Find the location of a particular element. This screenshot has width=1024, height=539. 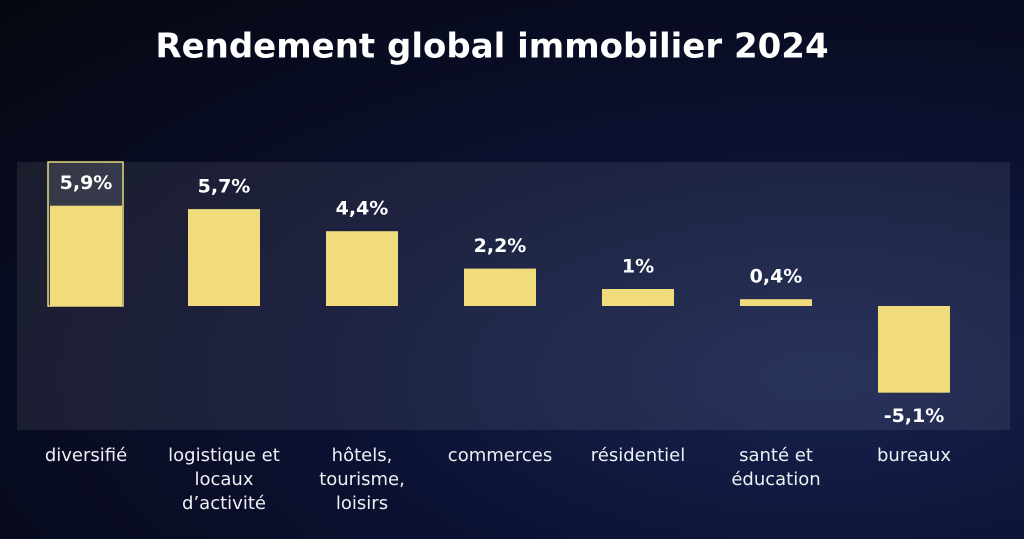

category-label: santé et éducation is located at coordinates (776, 467).